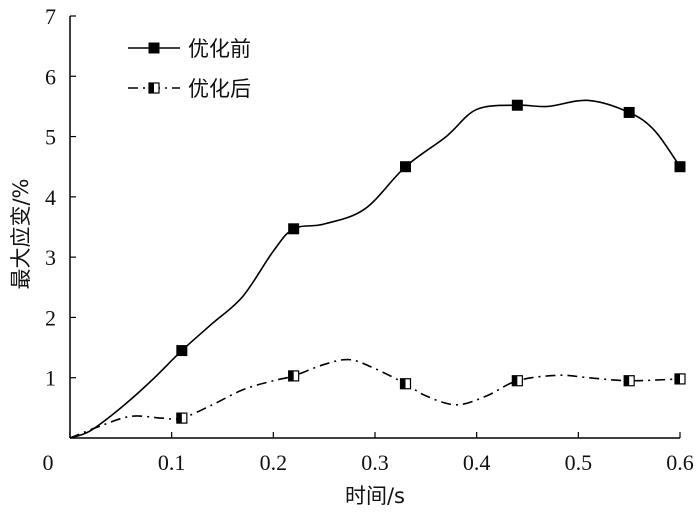 This screenshot has width=700, height=515. Describe the element at coordinates (50, 76) in the screenshot. I see `y-tick-label: 6` at that location.